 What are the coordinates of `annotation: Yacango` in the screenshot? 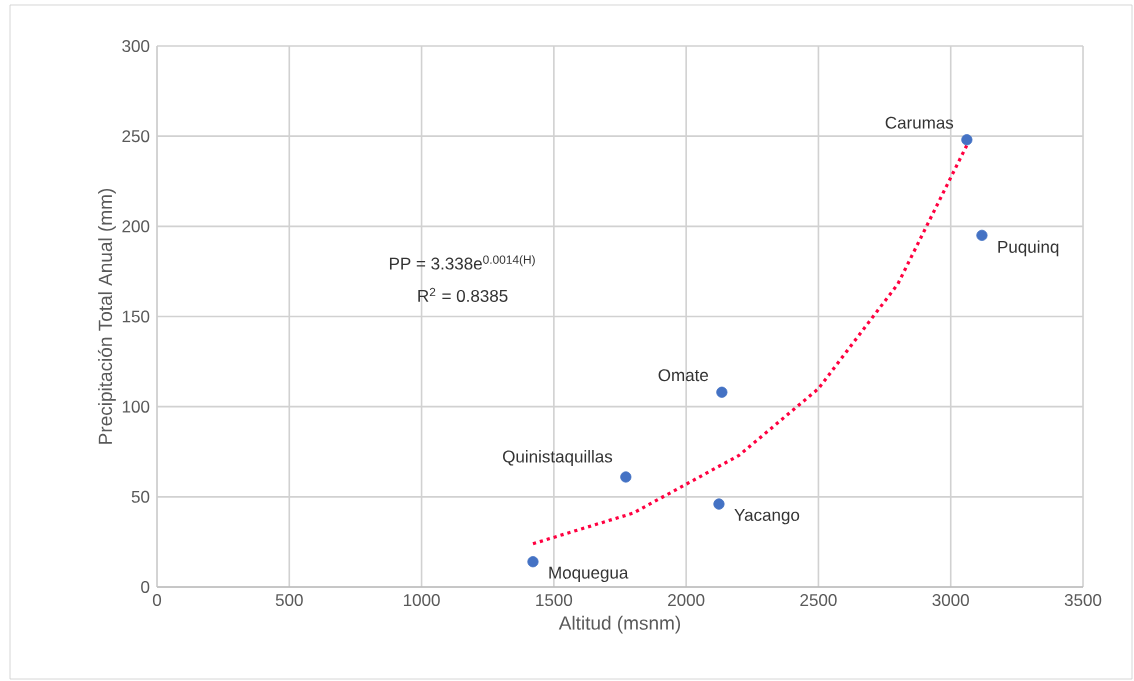 It's located at (767, 517).